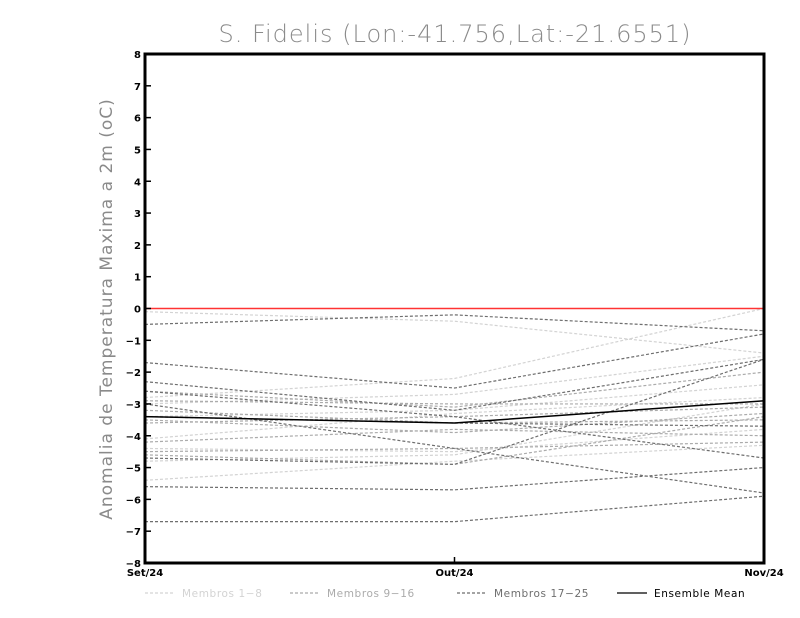  Describe the element at coordinates (371, 594) in the screenshot. I see `legend-label: Membros 9−16` at that location.